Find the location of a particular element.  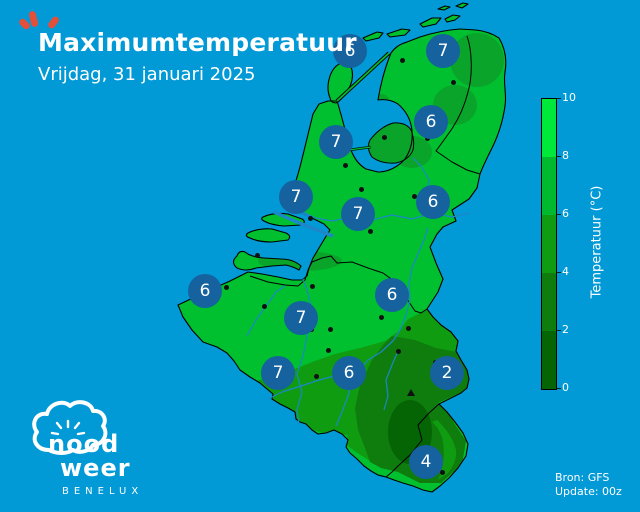

cloud-icon is located at coordinates (70, 427).